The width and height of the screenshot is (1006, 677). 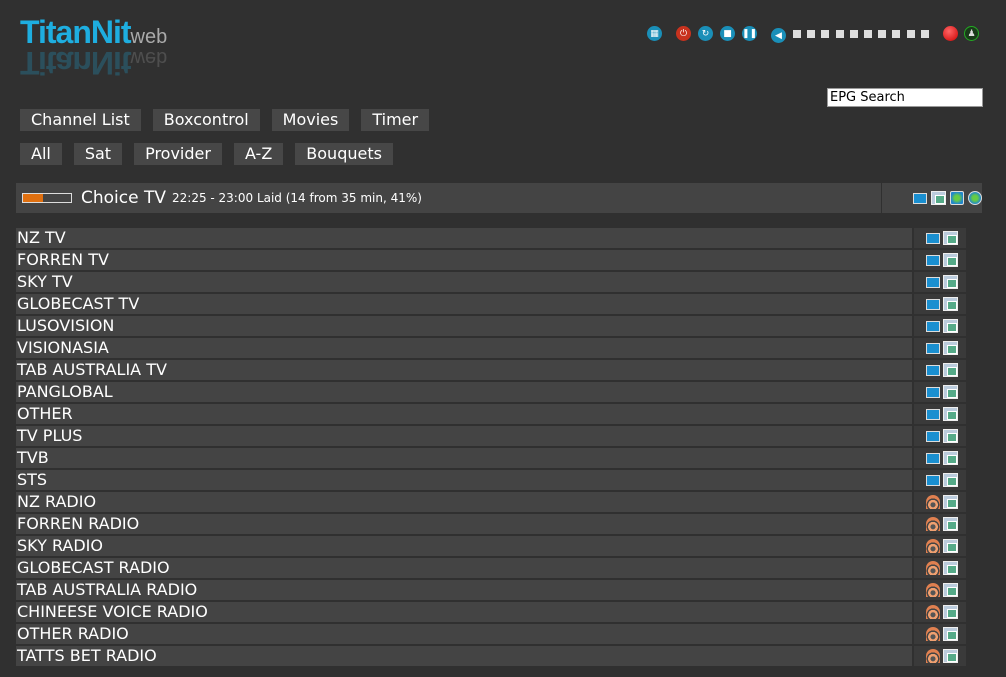 What do you see at coordinates (464, 524) in the screenshot?
I see `bouquet-name: FORREN RADIO` at bounding box center [464, 524].